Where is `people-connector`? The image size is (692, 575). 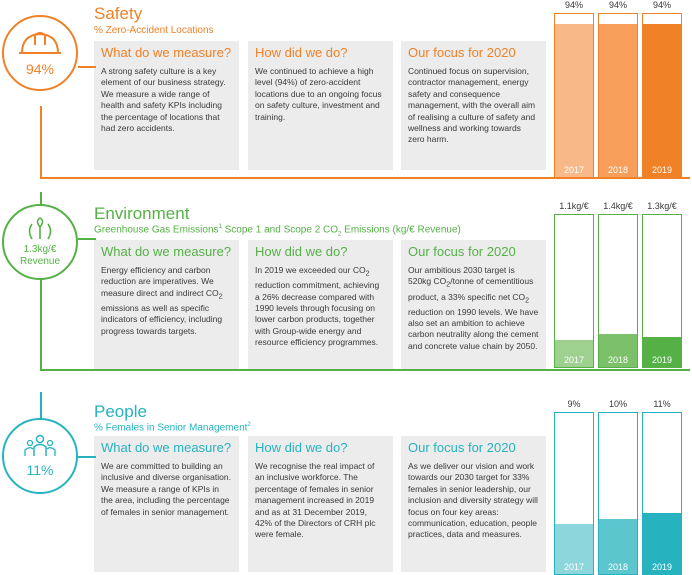 people-connector is located at coordinates (87, 457).